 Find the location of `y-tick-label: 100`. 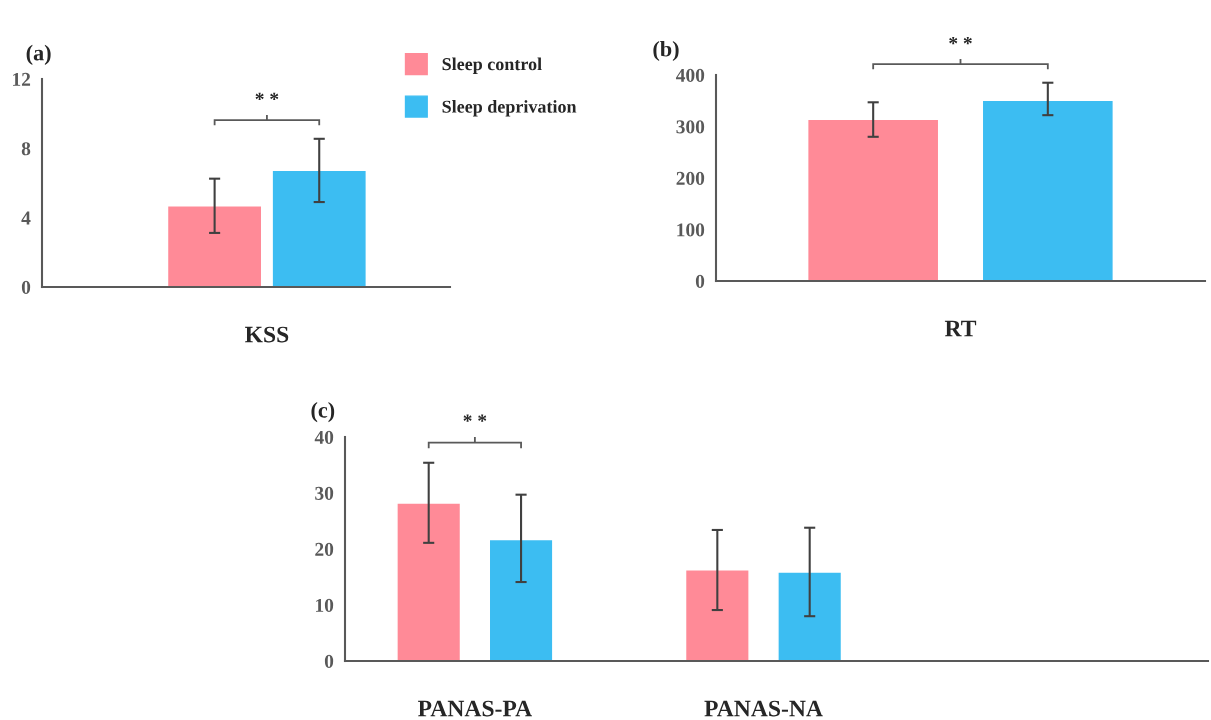

y-tick-label: 100 is located at coordinates (691, 230).